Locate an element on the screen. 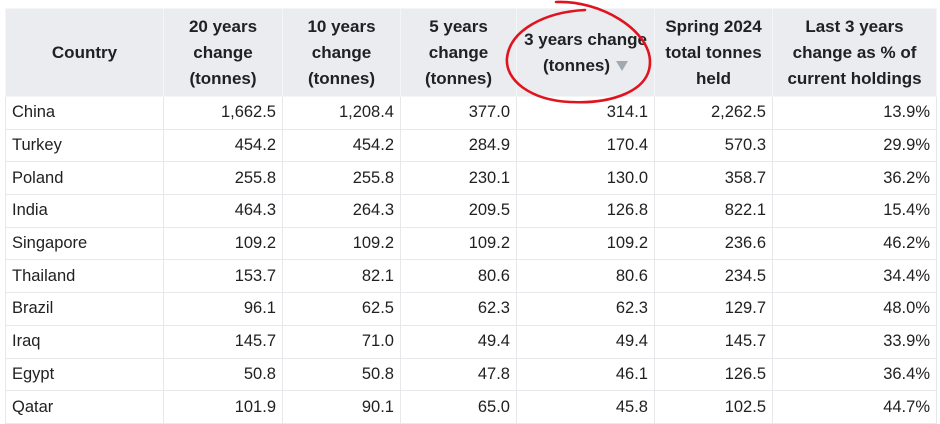  value-cell: 126.8 is located at coordinates (585, 211).